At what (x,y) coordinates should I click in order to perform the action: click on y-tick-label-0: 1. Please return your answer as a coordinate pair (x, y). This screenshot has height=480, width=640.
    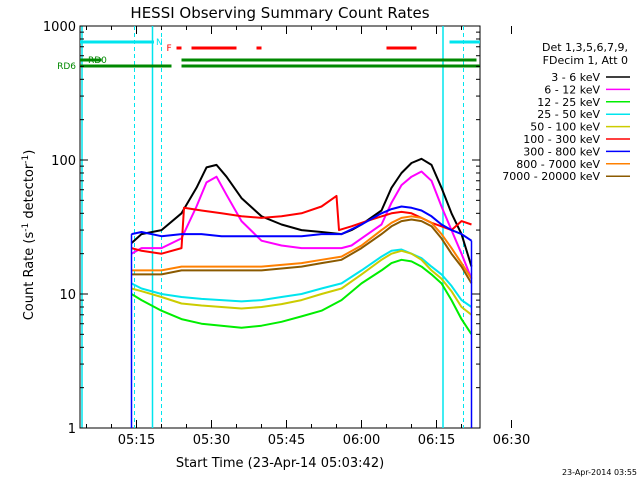
    Looking at the image, I should click on (72, 429).